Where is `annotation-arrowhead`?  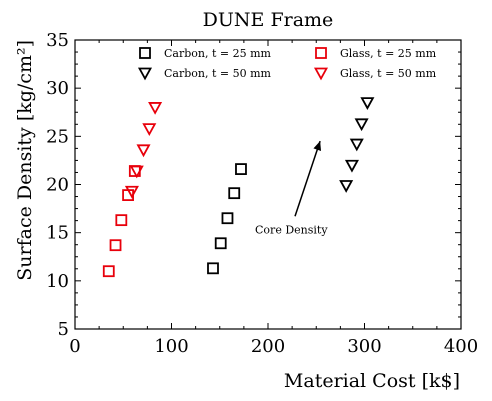 annotation-arrowhead is located at coordinates (317, 146).